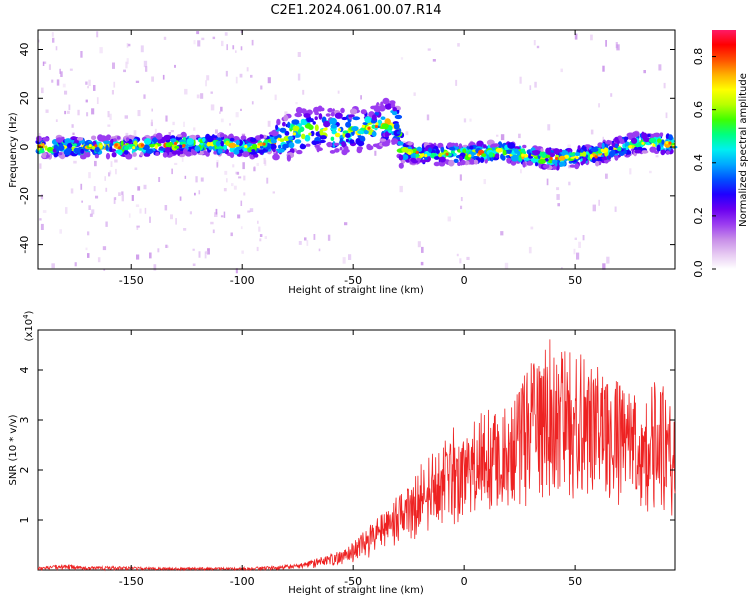  I want to click on colorbar-tick-label: 0.0, so click(698, 269).